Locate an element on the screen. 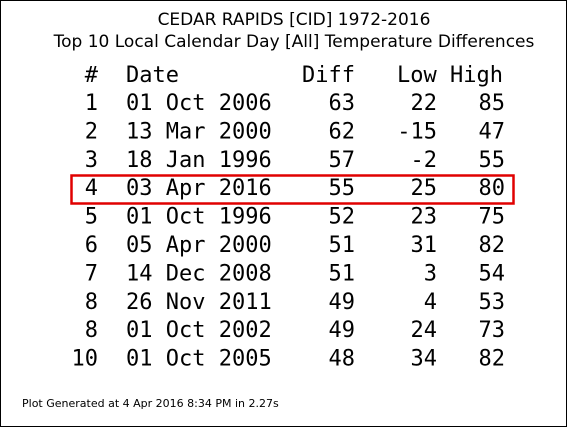 This screenshot has width=567, height=427. table-cell: 14 Dec 2008 is located at coordinates (199, 273).